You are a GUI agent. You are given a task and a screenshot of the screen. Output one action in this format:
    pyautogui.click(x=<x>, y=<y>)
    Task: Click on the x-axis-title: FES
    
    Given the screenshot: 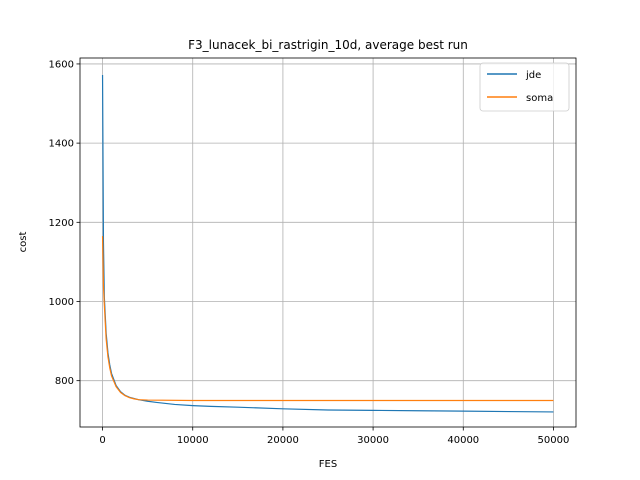 What is the action you would take?
    pyautogui.click(x=328, y=464)
    